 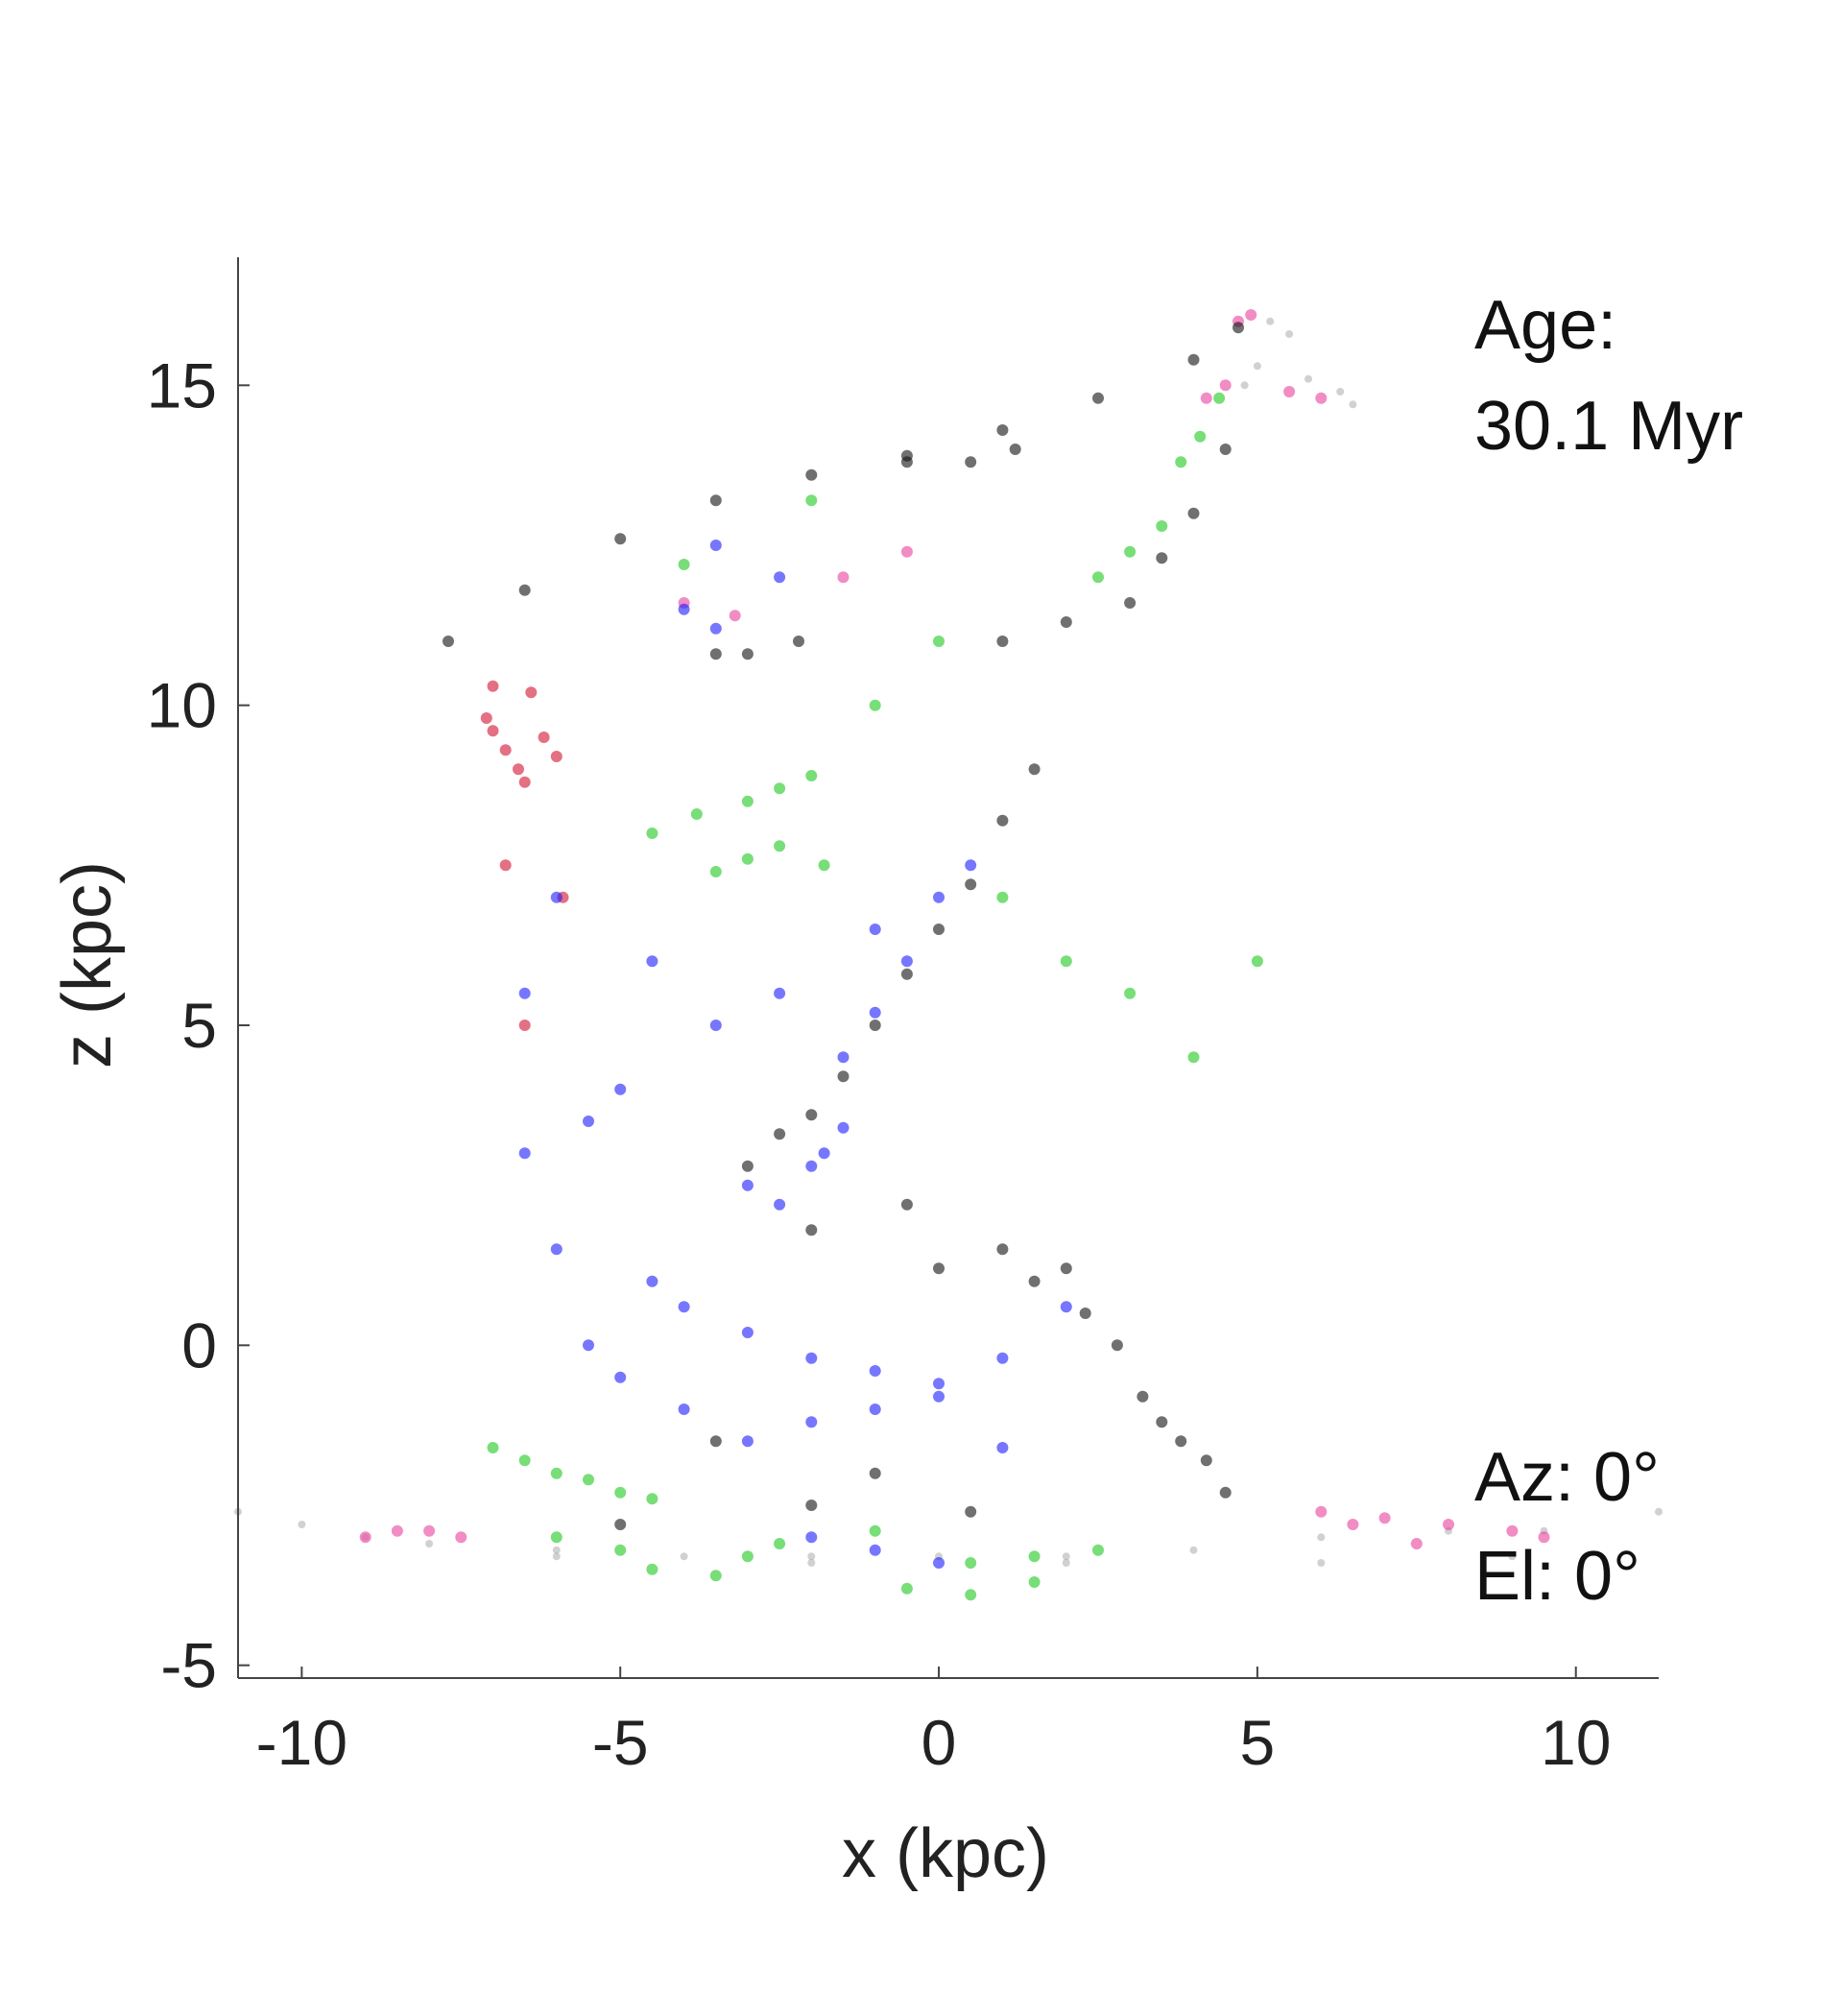 What do you see at coordinates (945, 1853) in the screenshot?
I see `x-axis-label: x (kpc)` at bounding box center [945, 1853].